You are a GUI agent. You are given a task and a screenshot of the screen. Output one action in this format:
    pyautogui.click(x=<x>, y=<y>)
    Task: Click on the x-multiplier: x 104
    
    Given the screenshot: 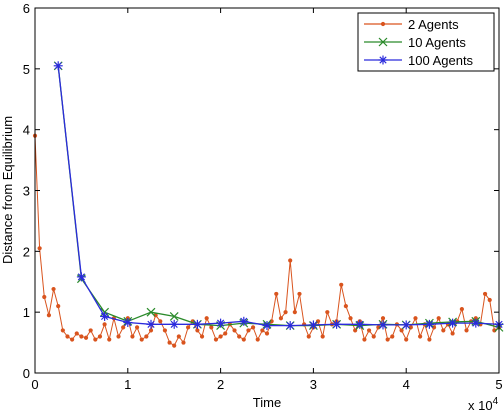 What is the action you would take?
    pyautogui.click(x=483, y=404)
    